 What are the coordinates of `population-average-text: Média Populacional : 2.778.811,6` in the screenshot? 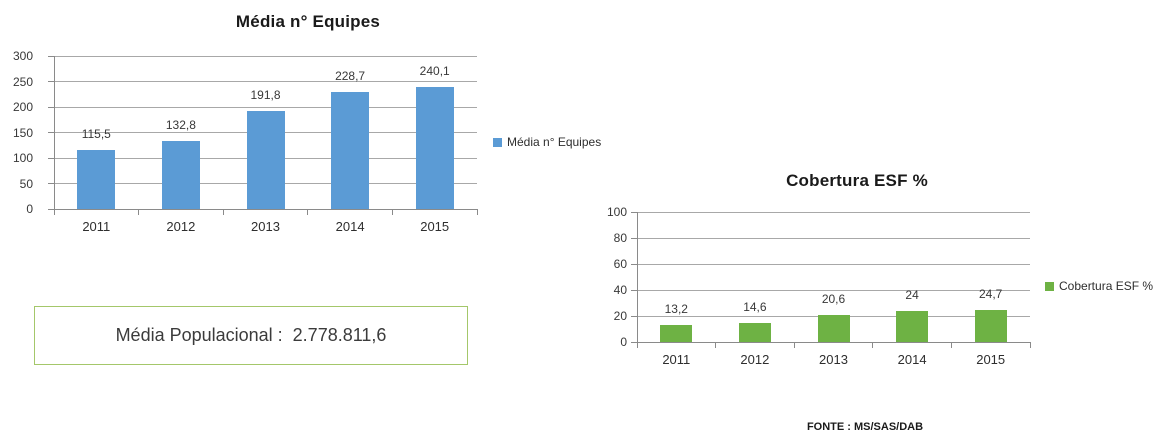 It's located at (251, 335).